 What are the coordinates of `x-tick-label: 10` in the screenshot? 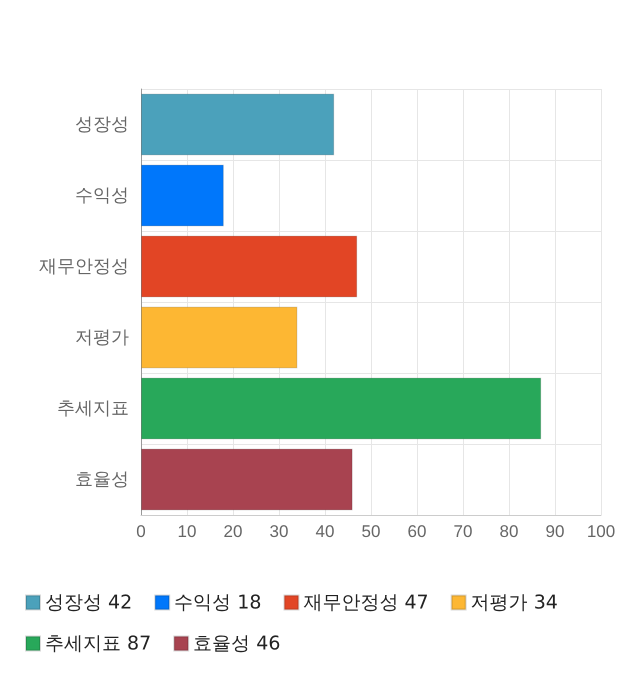 It's located at (187, 531).